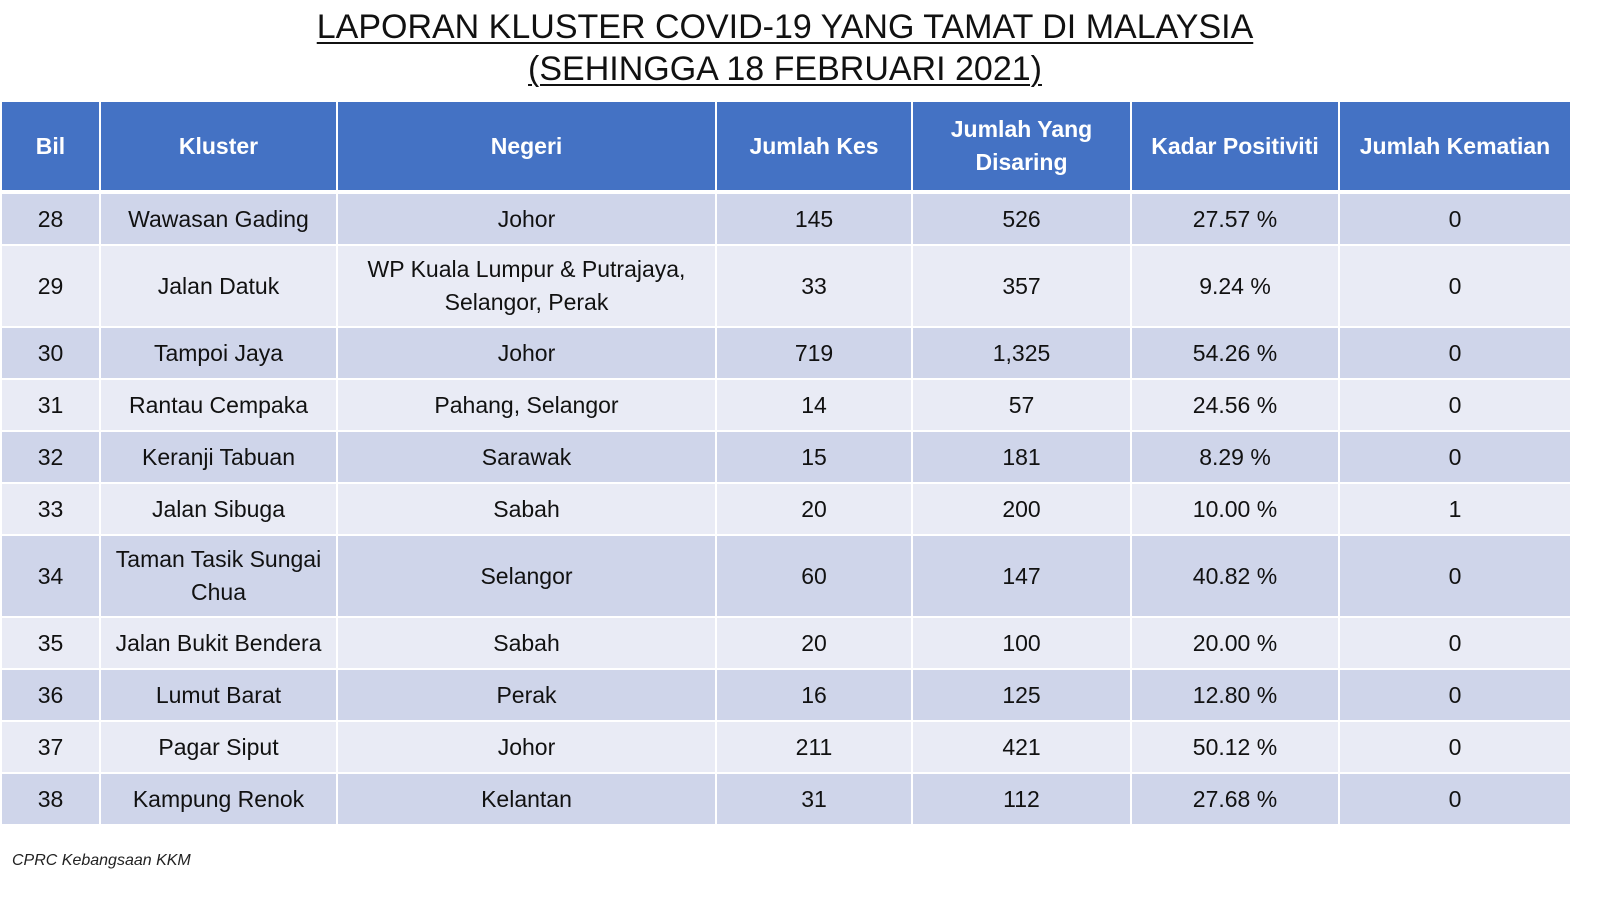 The height and width of the screenshot is (900, 1600). What do you see at coordinates (1235, 353) in the screenshot?
I see `cell-kadar-positiviti: 54.26 %` at bounding box center [1235, 353].